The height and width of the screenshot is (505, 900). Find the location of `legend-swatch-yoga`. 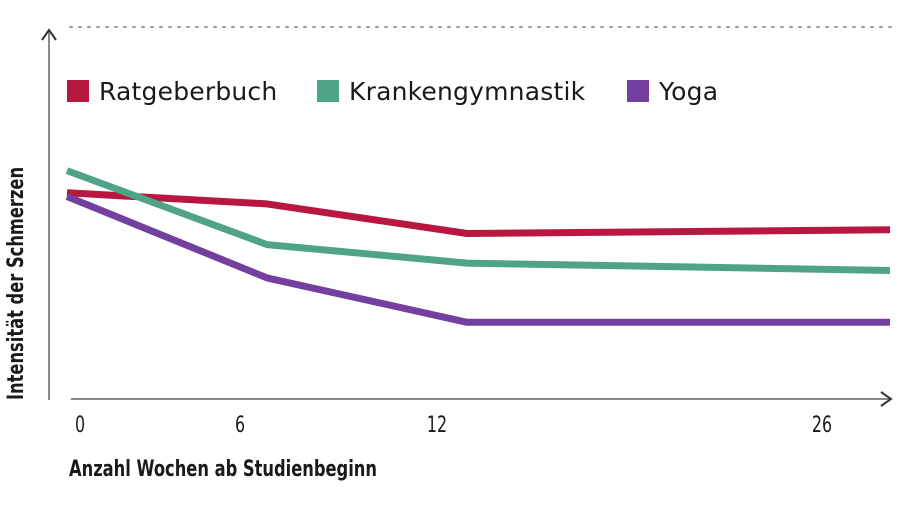

legend-swatch-yoga is located at coordinates (638, 91).